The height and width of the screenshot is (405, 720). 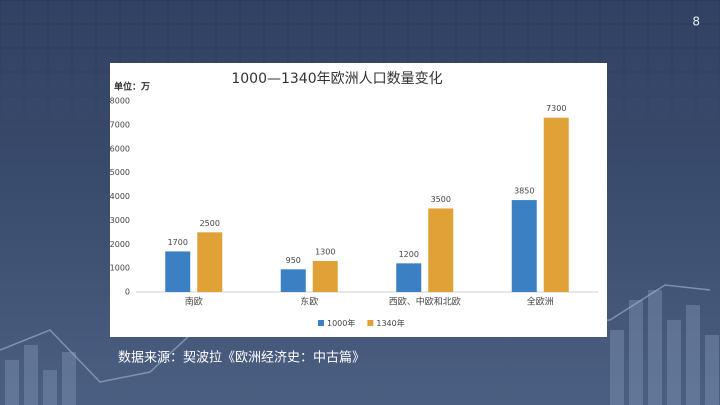 What do you see at coordinates (696, 22) in the screenshot?
I see `page-number: 8` at bounding box center [696, 22].